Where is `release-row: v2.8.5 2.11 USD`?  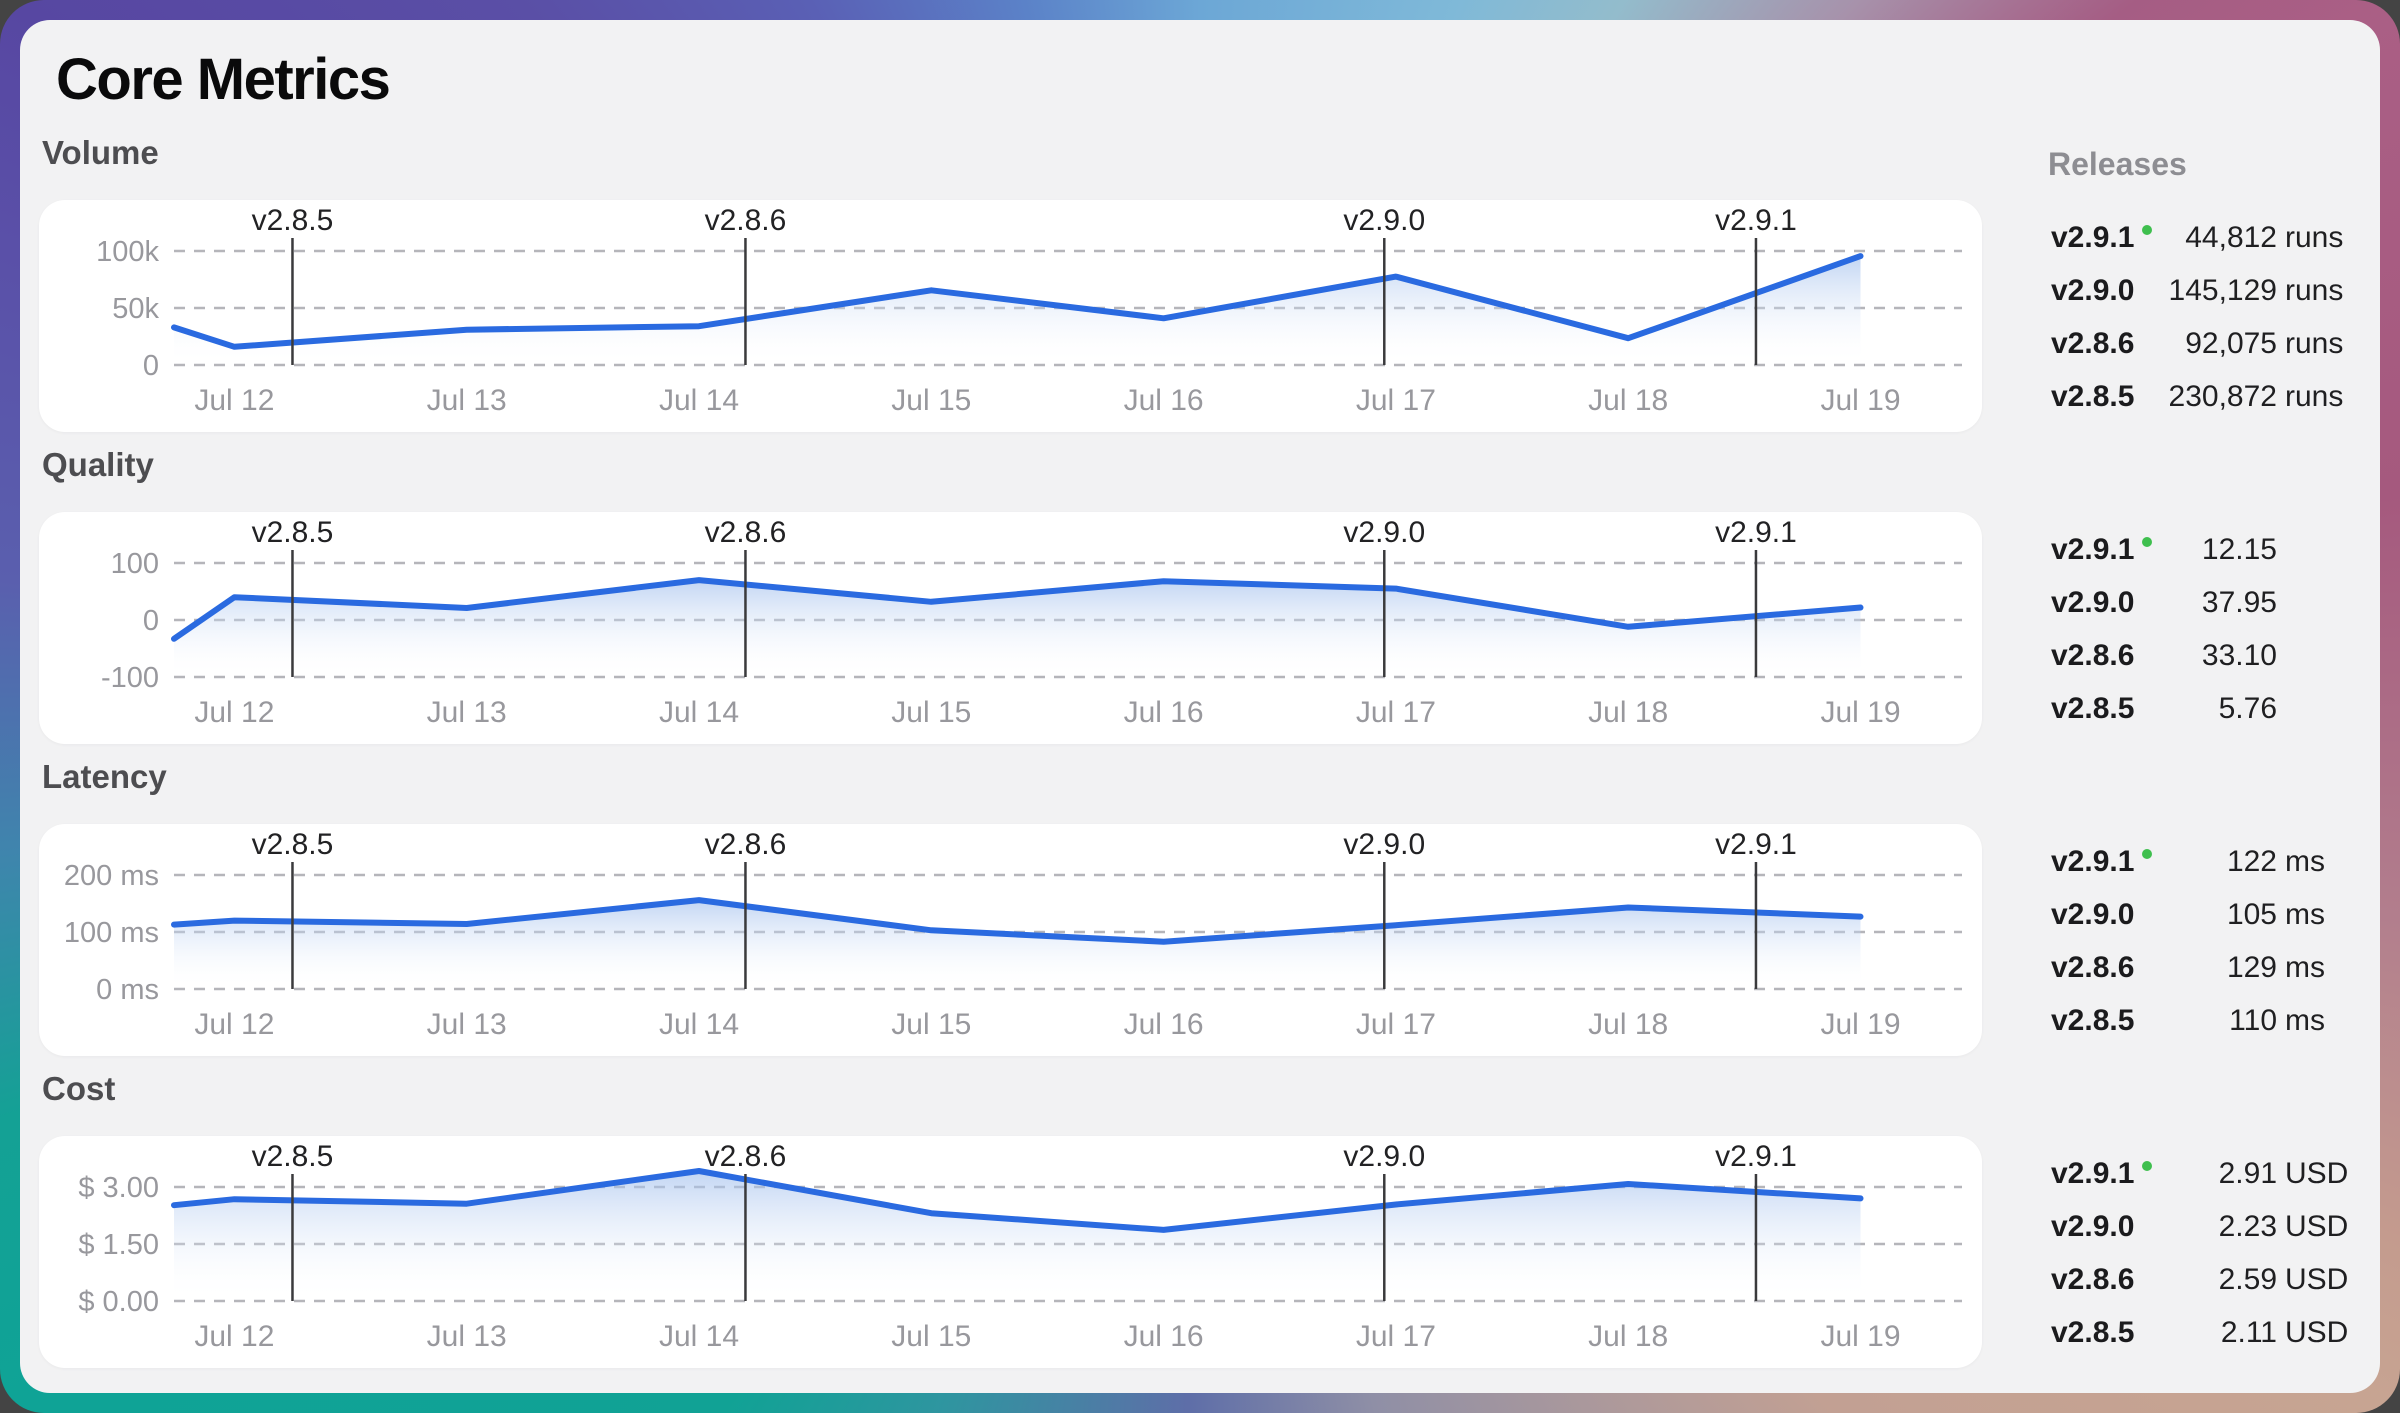
release-row: v2.8.5 2.11 USD is located at coordinates (2207, 1335).